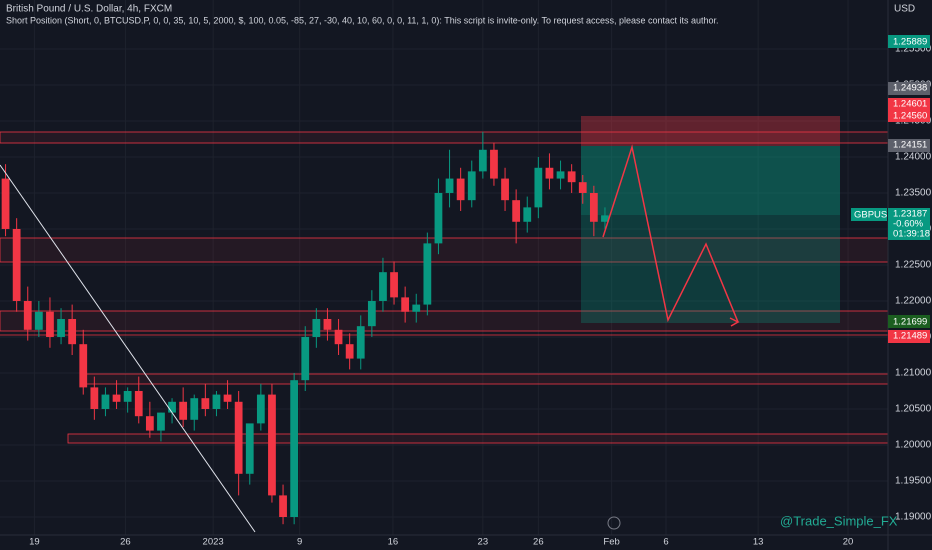  I want to click on y-tick-label: 1.19500, so click(913, 481).